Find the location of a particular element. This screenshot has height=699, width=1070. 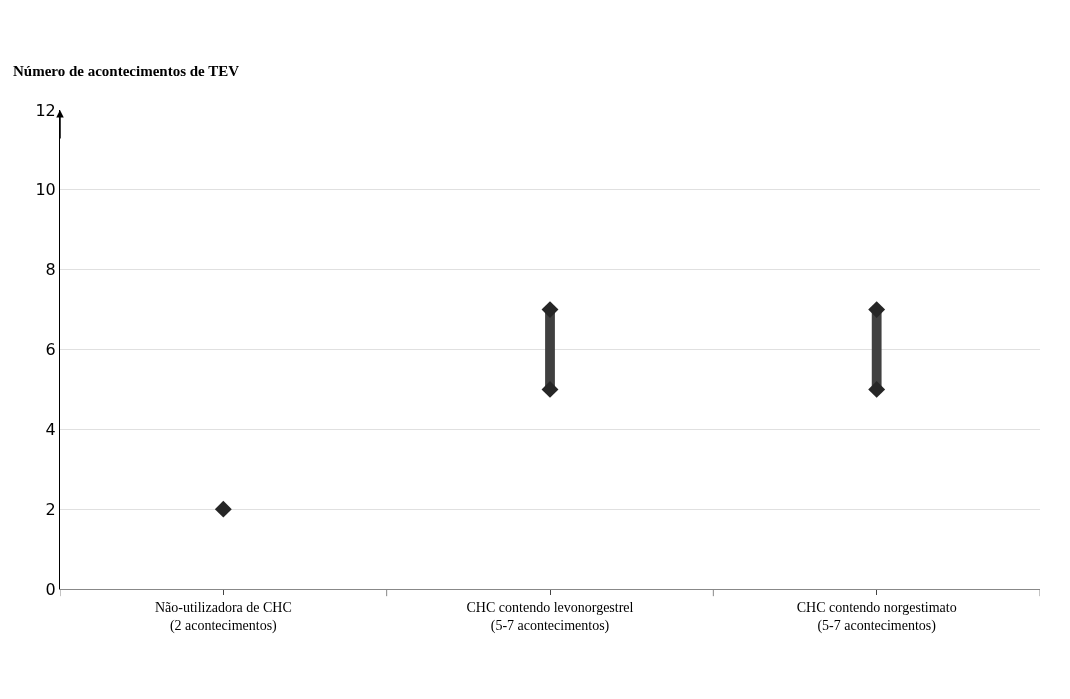

y-tick-label: 4 is located at coordinates (50, 429).